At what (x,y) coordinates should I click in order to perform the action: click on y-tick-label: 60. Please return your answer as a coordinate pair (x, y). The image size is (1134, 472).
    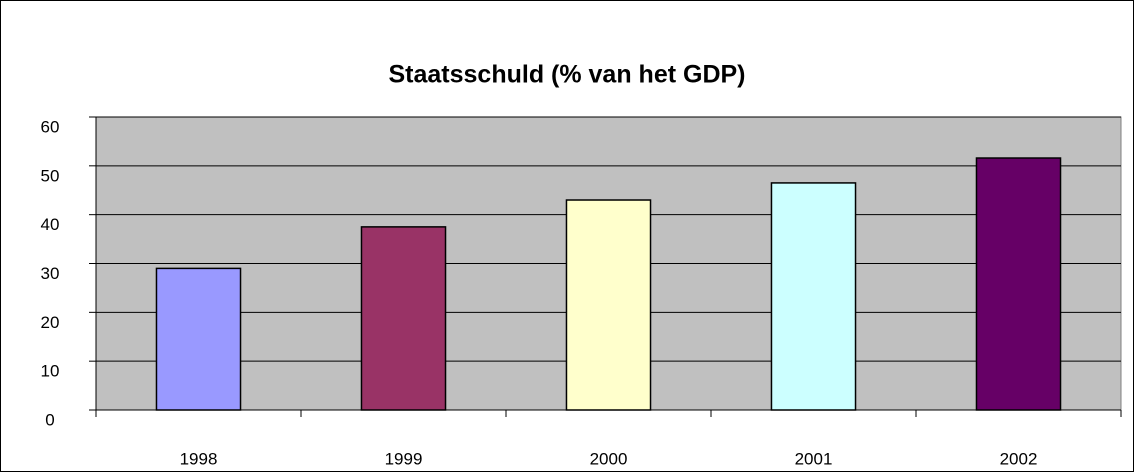
    Looking at the image, I should click on (50, 126).